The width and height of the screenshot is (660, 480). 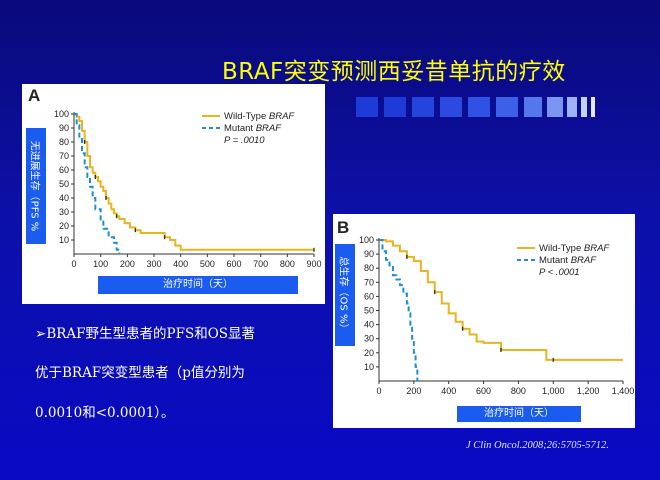 I want to click on panel-label-b: B, so click(x=343, y=227).